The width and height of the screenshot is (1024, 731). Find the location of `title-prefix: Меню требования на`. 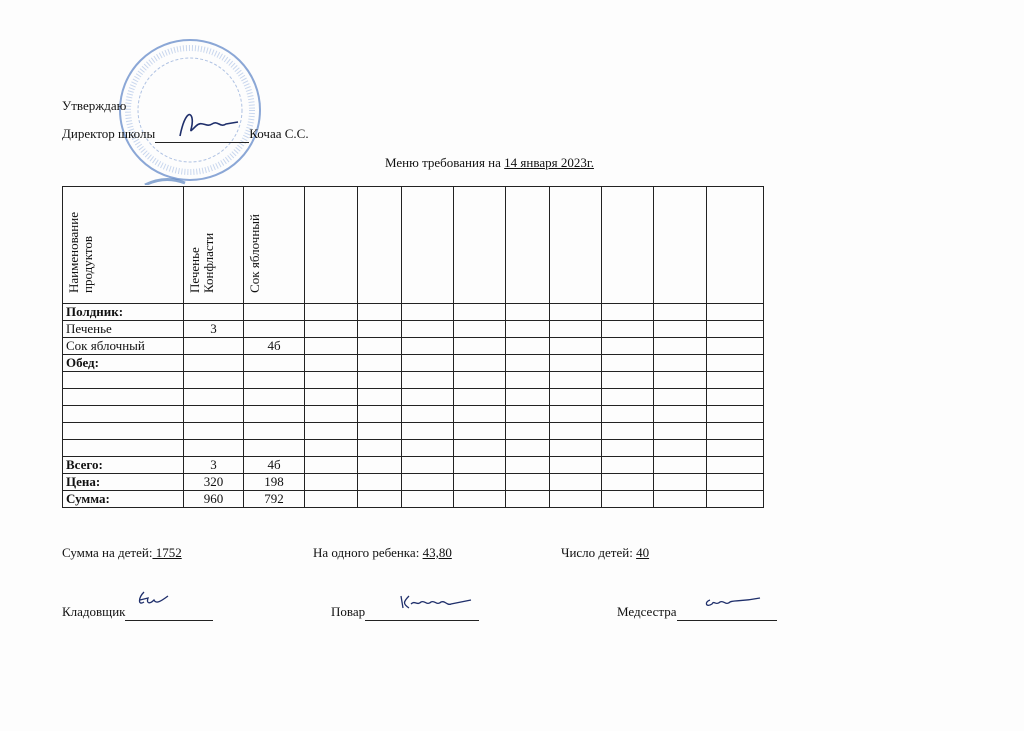

title-prefix: Меню требования на is located at coordinates (445, 162).